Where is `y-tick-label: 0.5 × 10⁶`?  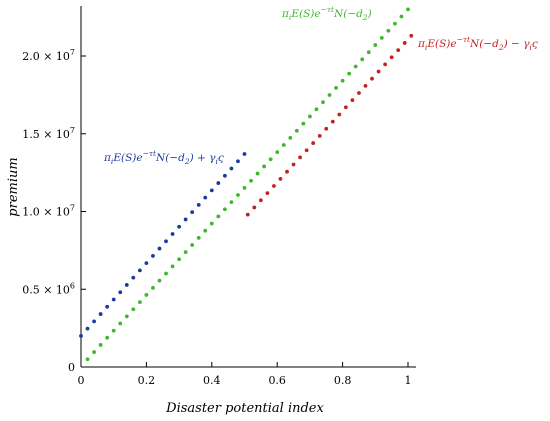 y-tick-label: 0.5 × 10⁶ is located at coordinates (48, 288).